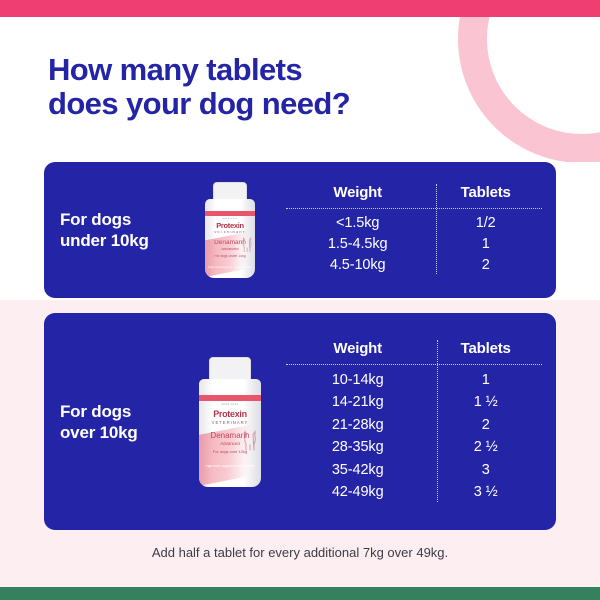 This screenshot has height=600, width=600. I want to click on bottle-code-2: 4039-0111, so click(230, 404).